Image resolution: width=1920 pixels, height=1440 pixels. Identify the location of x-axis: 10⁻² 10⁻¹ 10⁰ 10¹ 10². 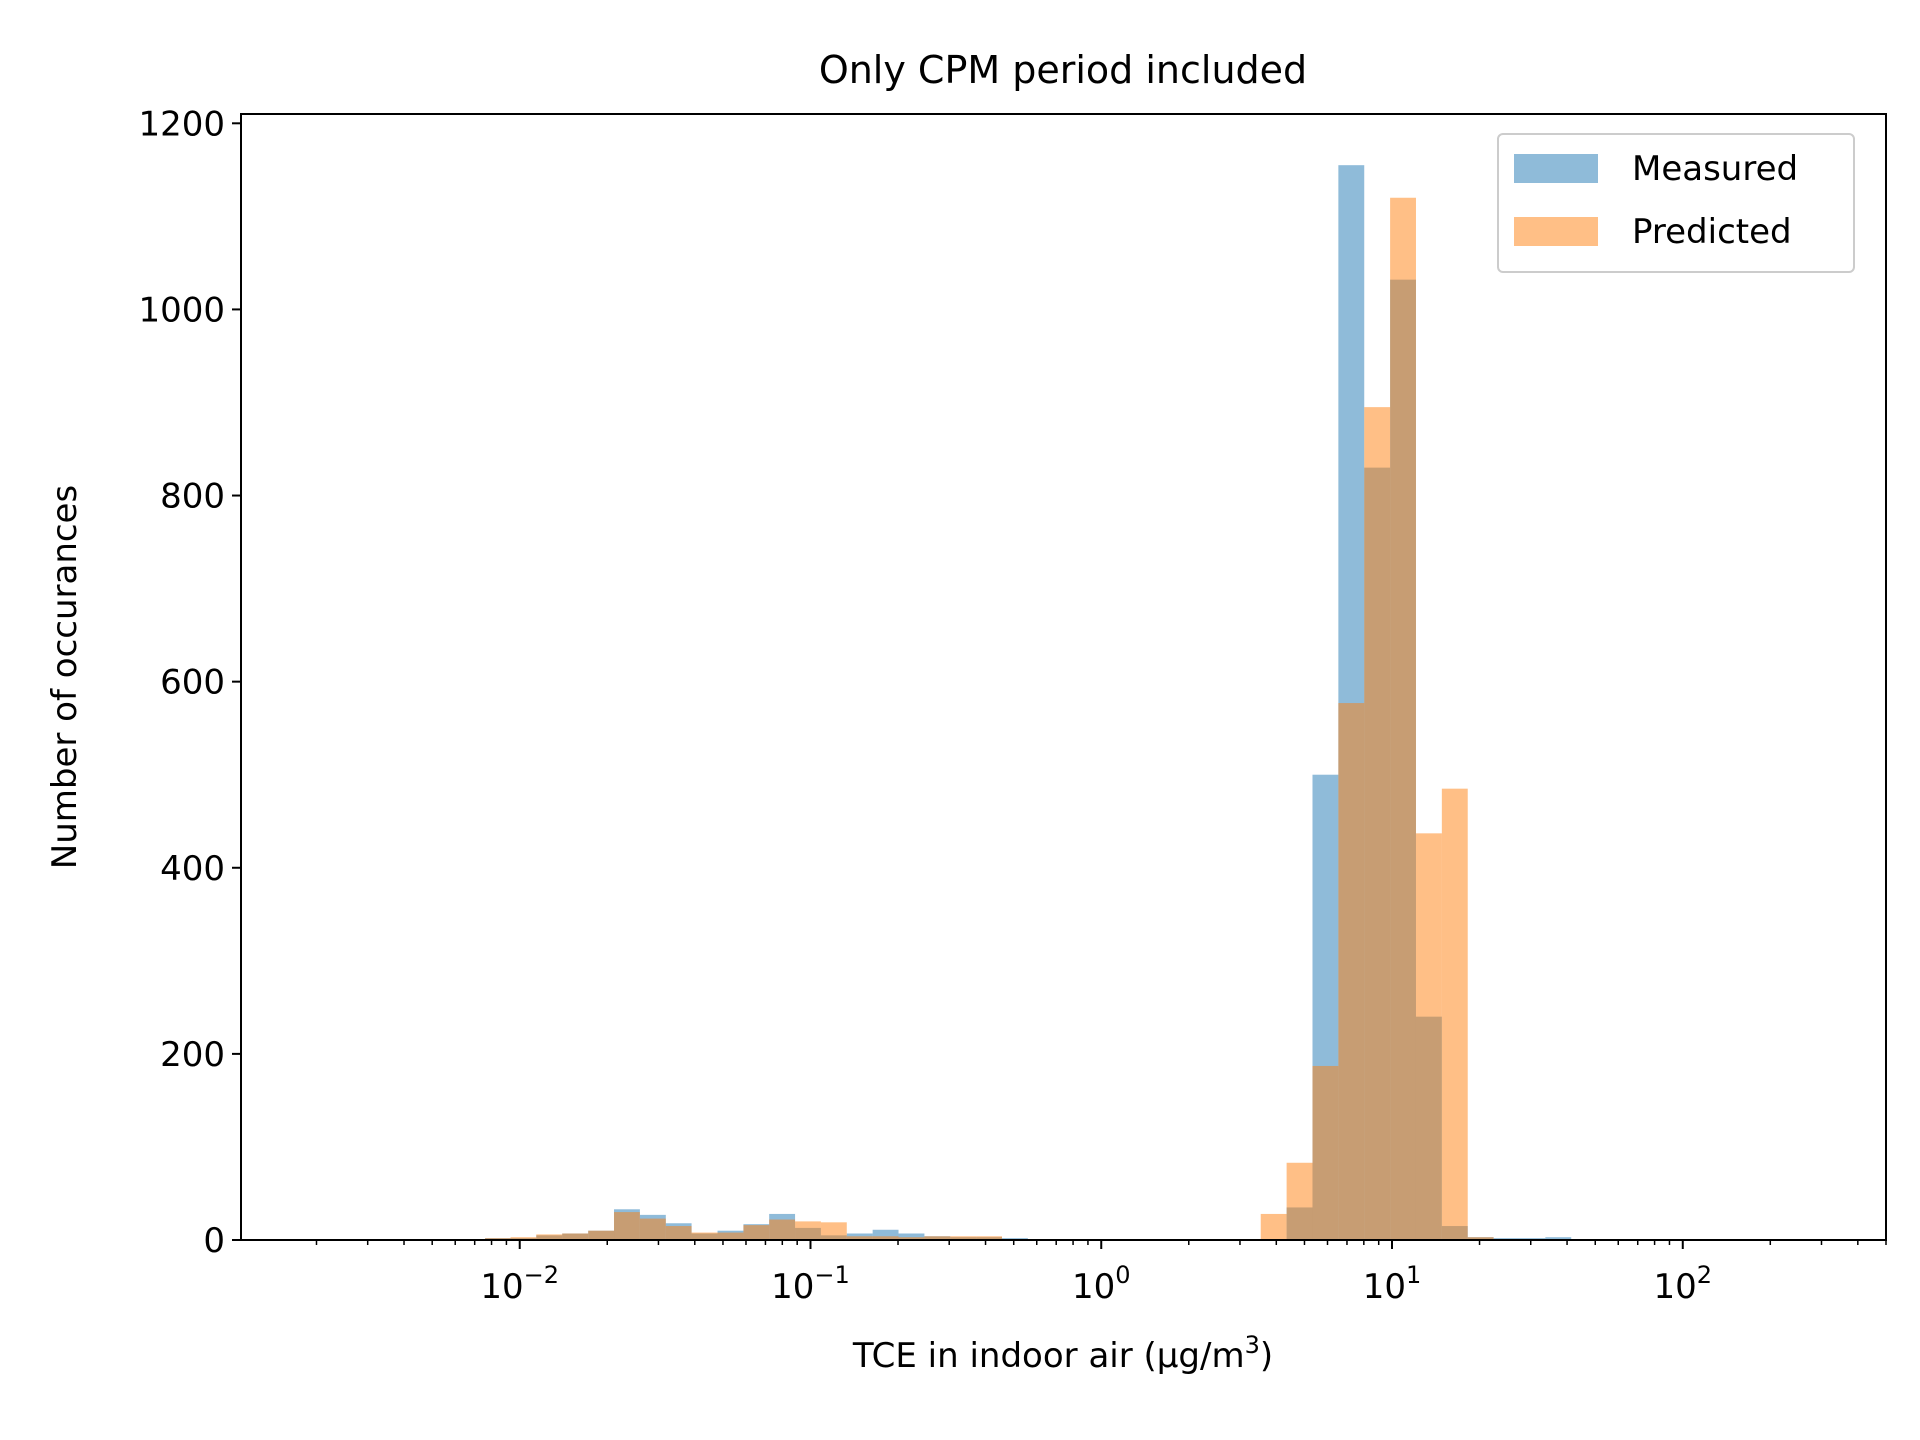
(1101, 1273).